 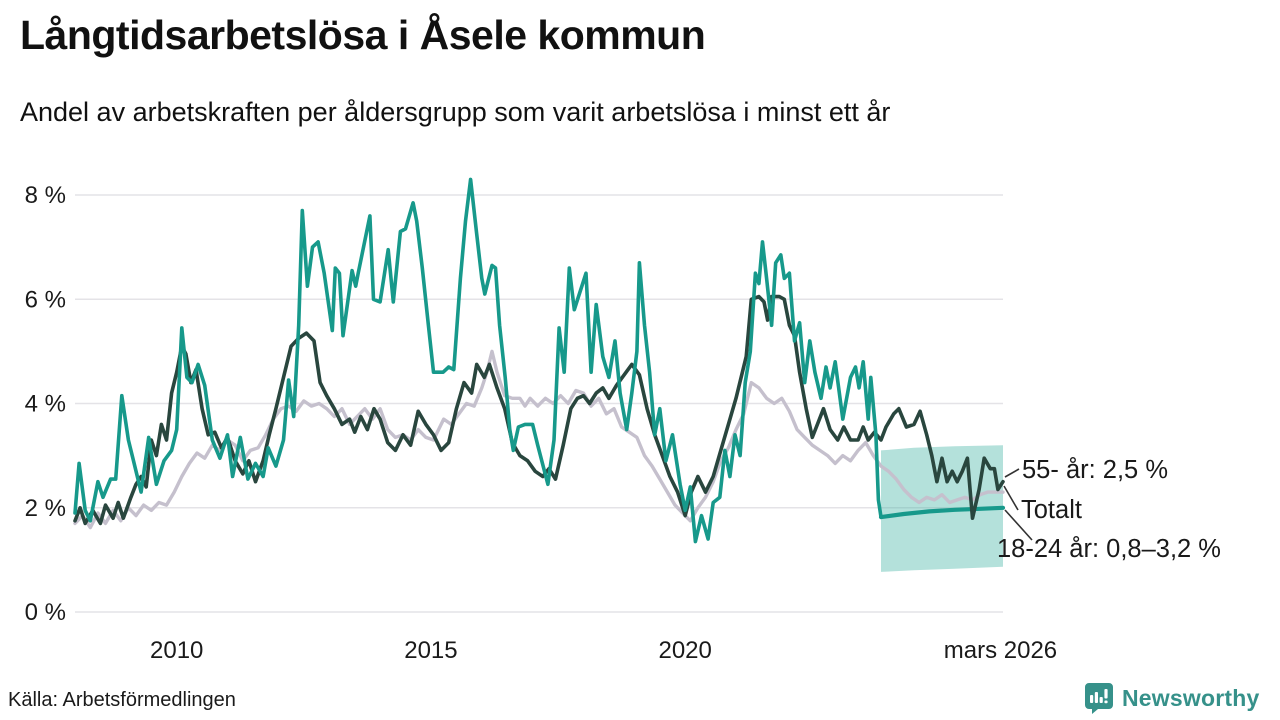 What do you see at coordinates (1000, 650) in the screenshot?
I see `x-axis-label-mars 2026: mars 2026` at bounding box center [1000, 650].